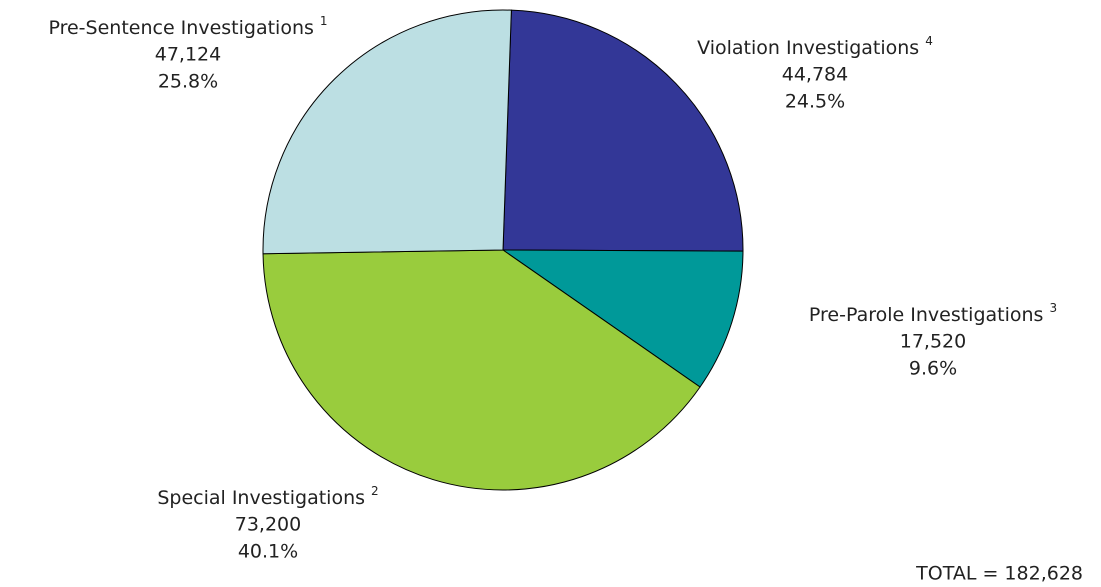 This screenshot has height=587, width=1101. Describe the element at coordinates (808, 48) in the screenshot. I see `category-name: Violation Investigations` at that location.